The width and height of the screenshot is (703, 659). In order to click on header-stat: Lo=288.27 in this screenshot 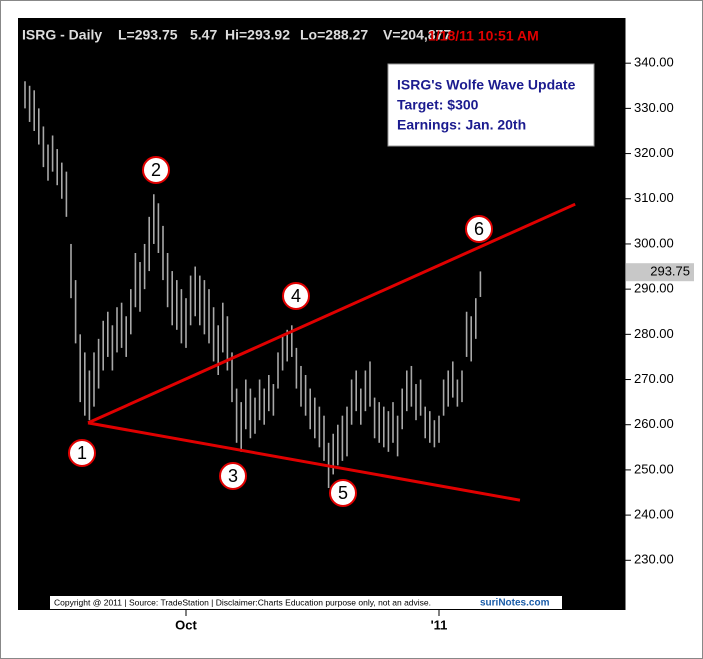, I will do `click(334, 35)`.